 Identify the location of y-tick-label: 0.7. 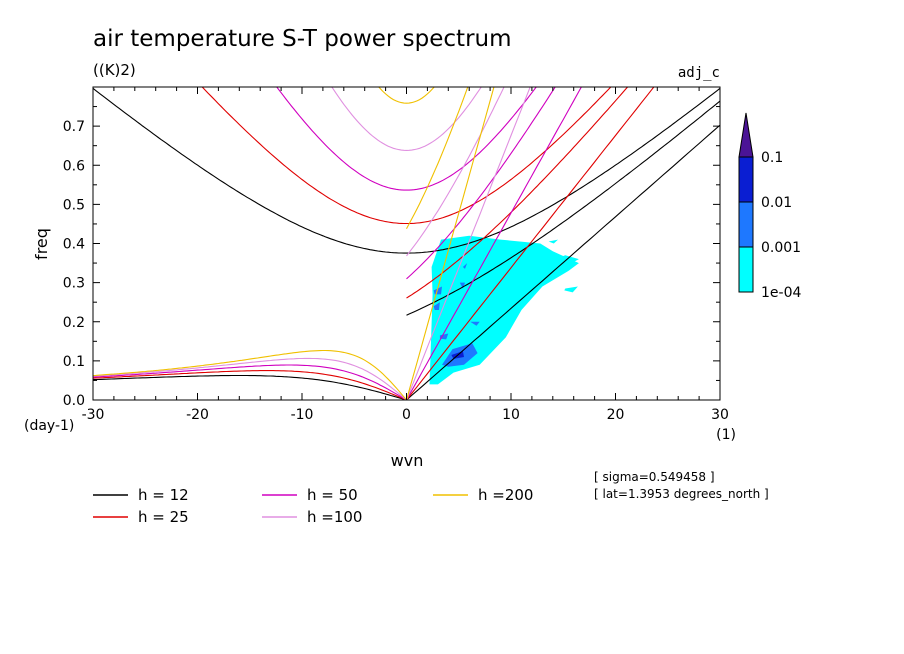
(74, 127).